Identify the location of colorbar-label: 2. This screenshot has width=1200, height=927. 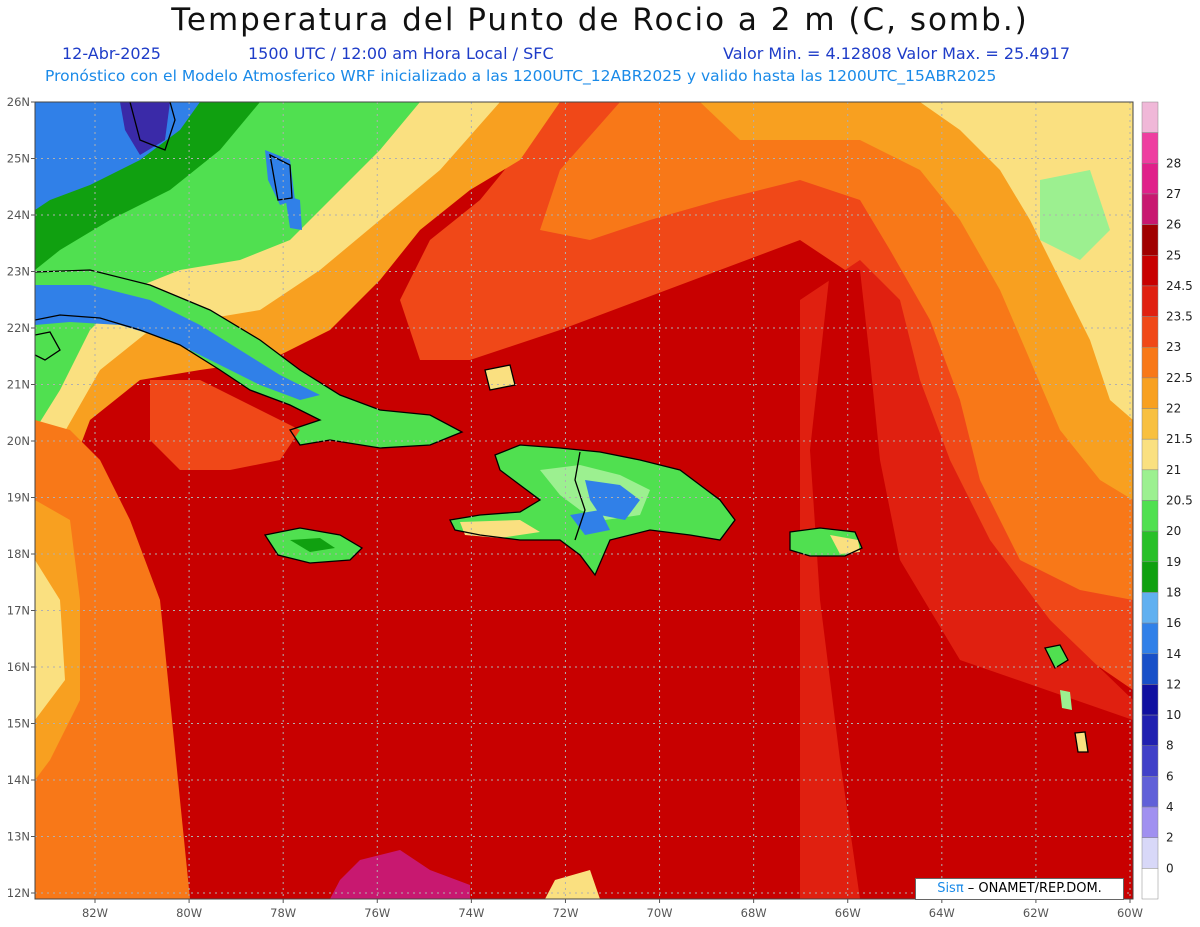
(1170, 838).